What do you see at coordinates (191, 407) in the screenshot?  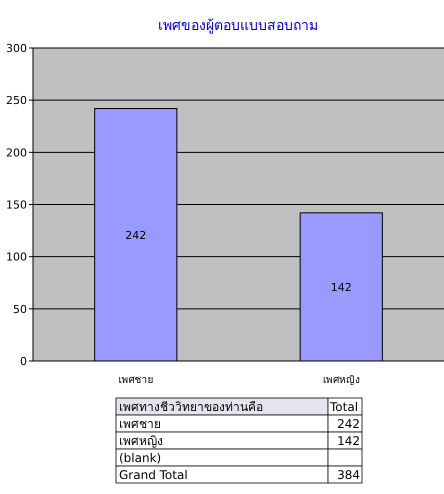 I see `text: เพศทางชีววิทยาของท่านคือ` at bounding box center [191, 407].